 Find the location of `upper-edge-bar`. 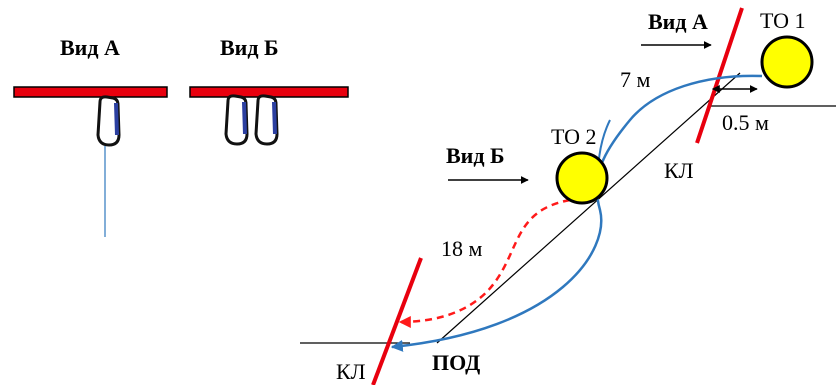

upper-edge-bar is located at coordinates (719, 75).